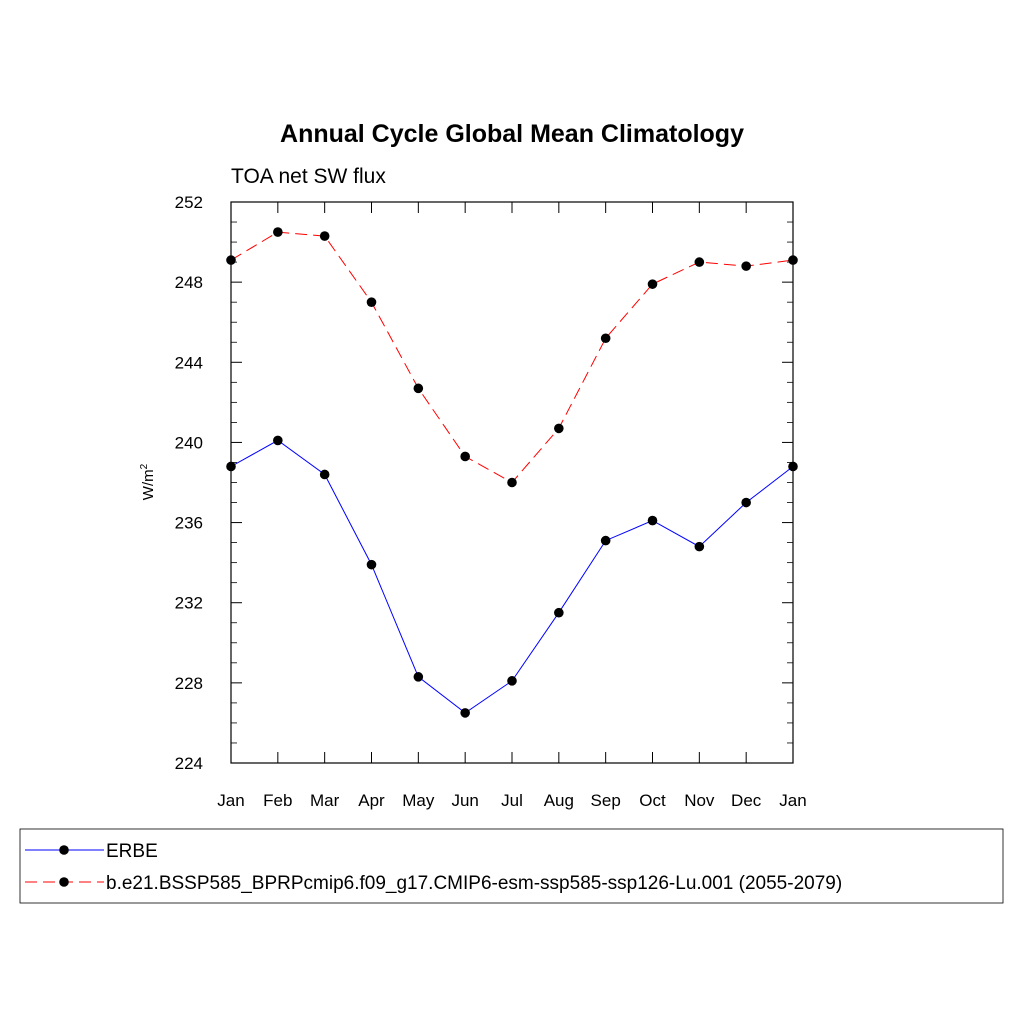 The width and height of the screenshot is (1024, 1024). I want to click on y-axis-label-exponent: 2, so click(144, 466).